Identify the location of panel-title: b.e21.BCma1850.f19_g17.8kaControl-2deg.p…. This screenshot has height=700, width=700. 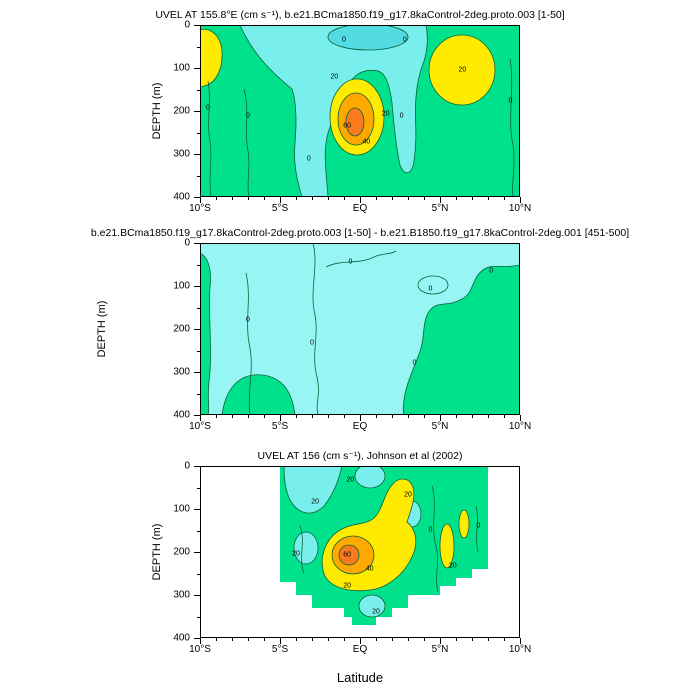
(360, 233).